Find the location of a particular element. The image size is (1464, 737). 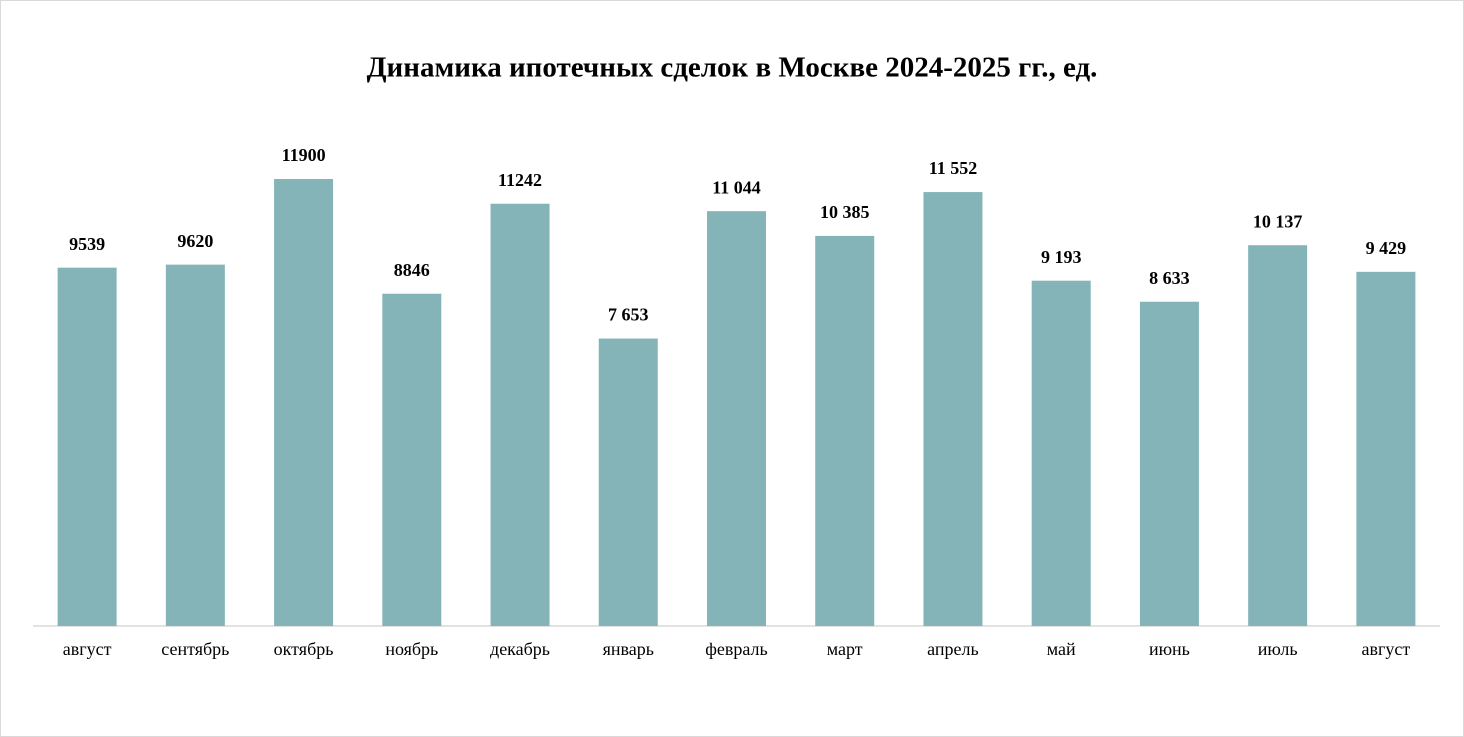

x-tick-label: июнь is located at coordinates (1169, 649).